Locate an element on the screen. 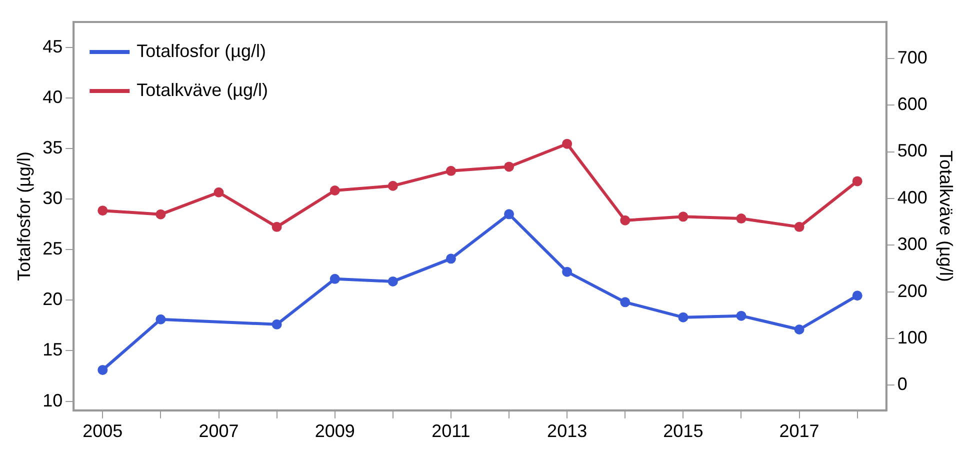  x-tick-label: 2013 is located at coordinates (567, 431).